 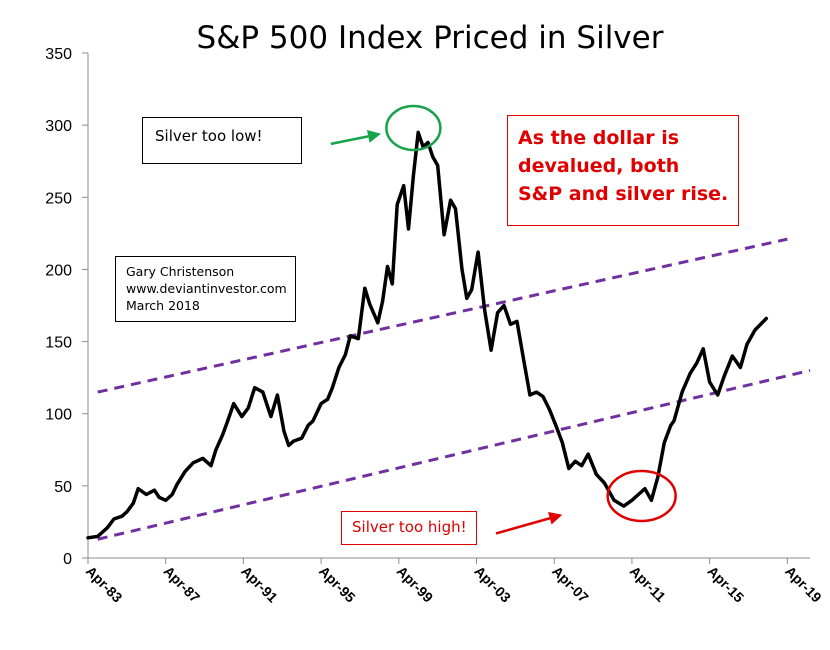 What do you see at coordinates (415, 584) in the screenshot?
I see `x-tick-label: Apr-99` at bounding box center [415, 584].